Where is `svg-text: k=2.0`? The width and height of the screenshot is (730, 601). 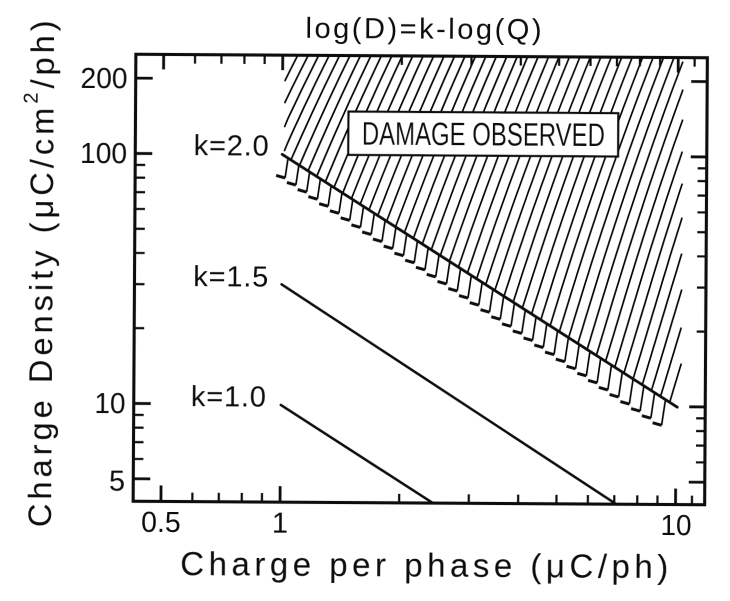
svg-text: k=2.0 is located at coordinates (231, 146).